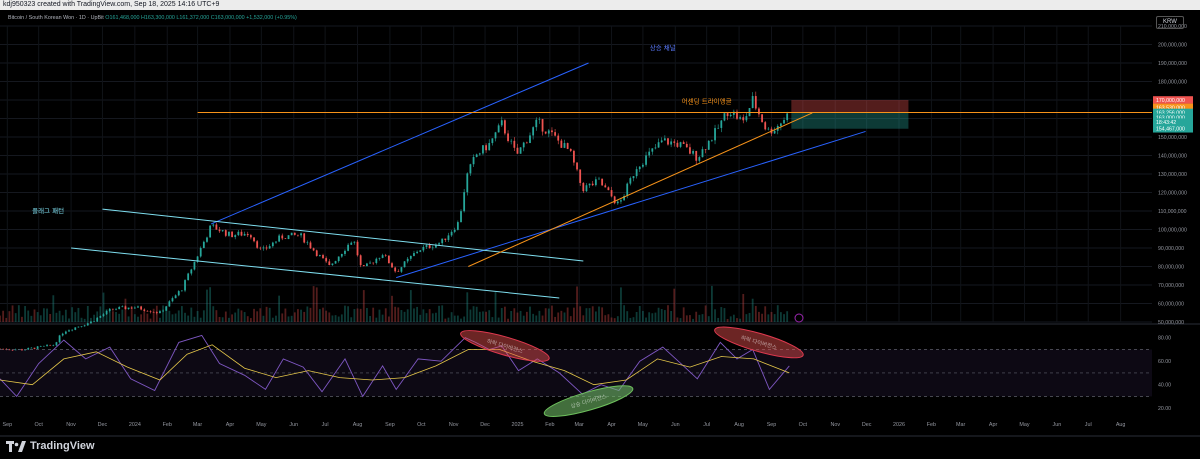  What do you see at coordinates (1172, 212) in the screenshot?
I see `y-tick-label: 110,000,000` at bounding box center [1172, 212].